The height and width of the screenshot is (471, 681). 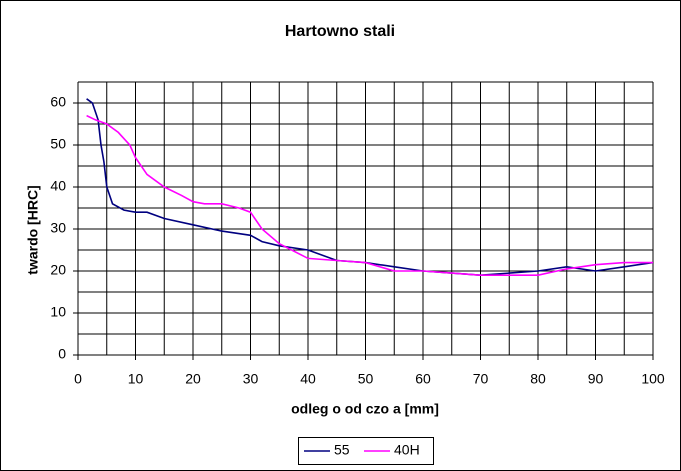 What do you see at coordinates (423, 379) in the screenshot?
I see `x-tick-label: 60` at bounding box center [423, 379].